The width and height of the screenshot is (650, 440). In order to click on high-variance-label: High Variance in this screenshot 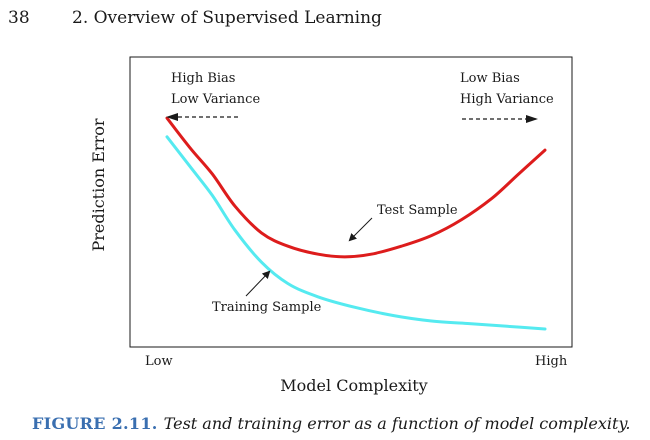, I will do `click(507, 99)`.